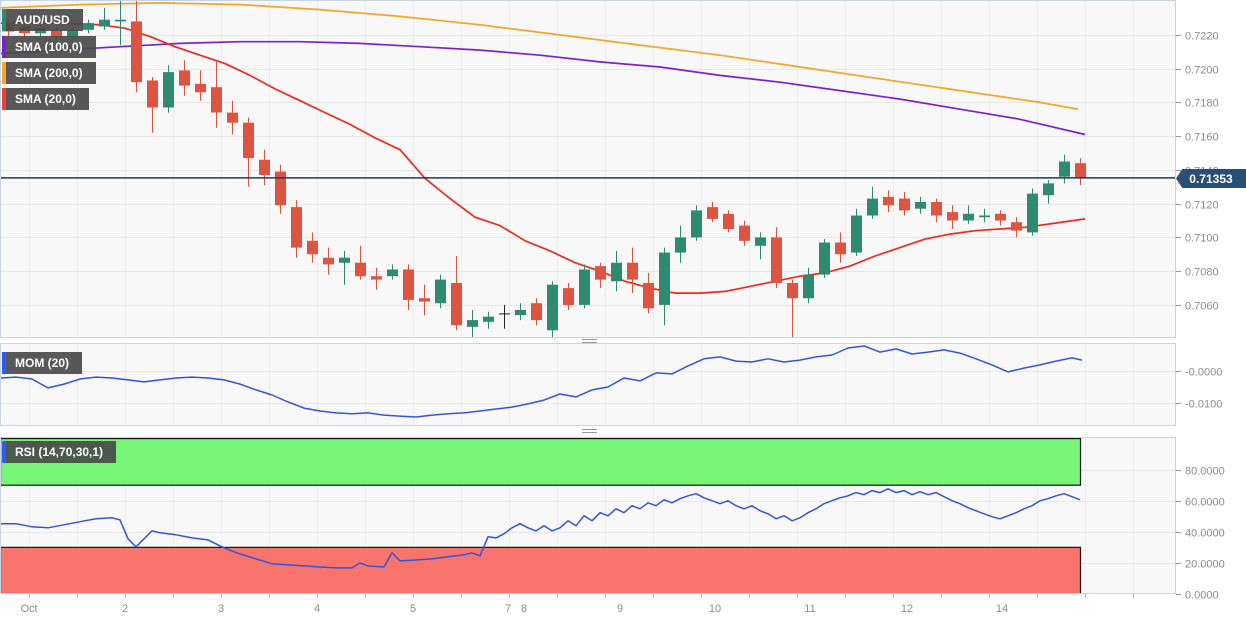  Describe the element at coordinates (1202, 37) in the screenshot. I see `price-axis-label: 0.7220` at that location.